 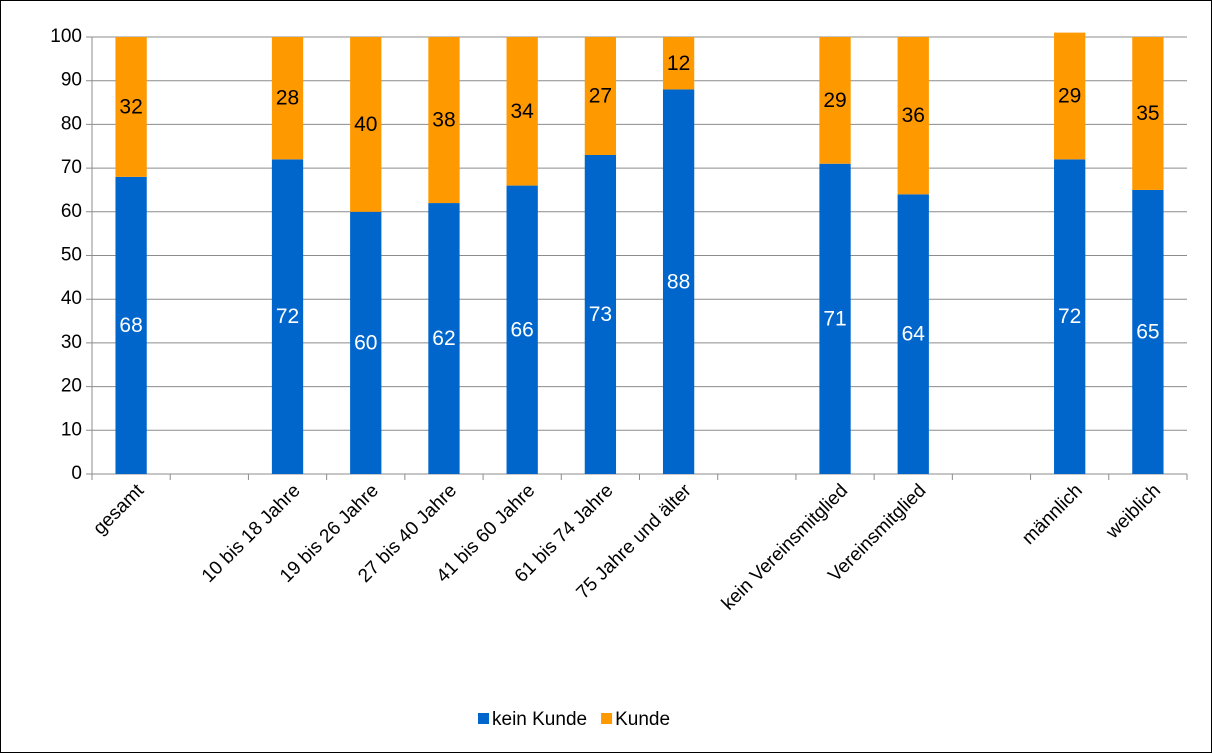 I want to click on data-label: 28, so click(x=287, y=98).